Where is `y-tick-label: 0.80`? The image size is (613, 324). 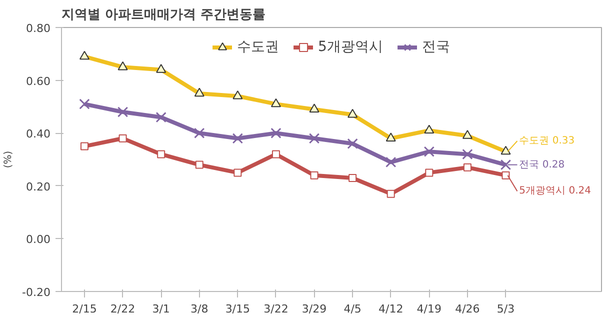
y-tick-label: 0.80 is located at coordinates (38, 28).